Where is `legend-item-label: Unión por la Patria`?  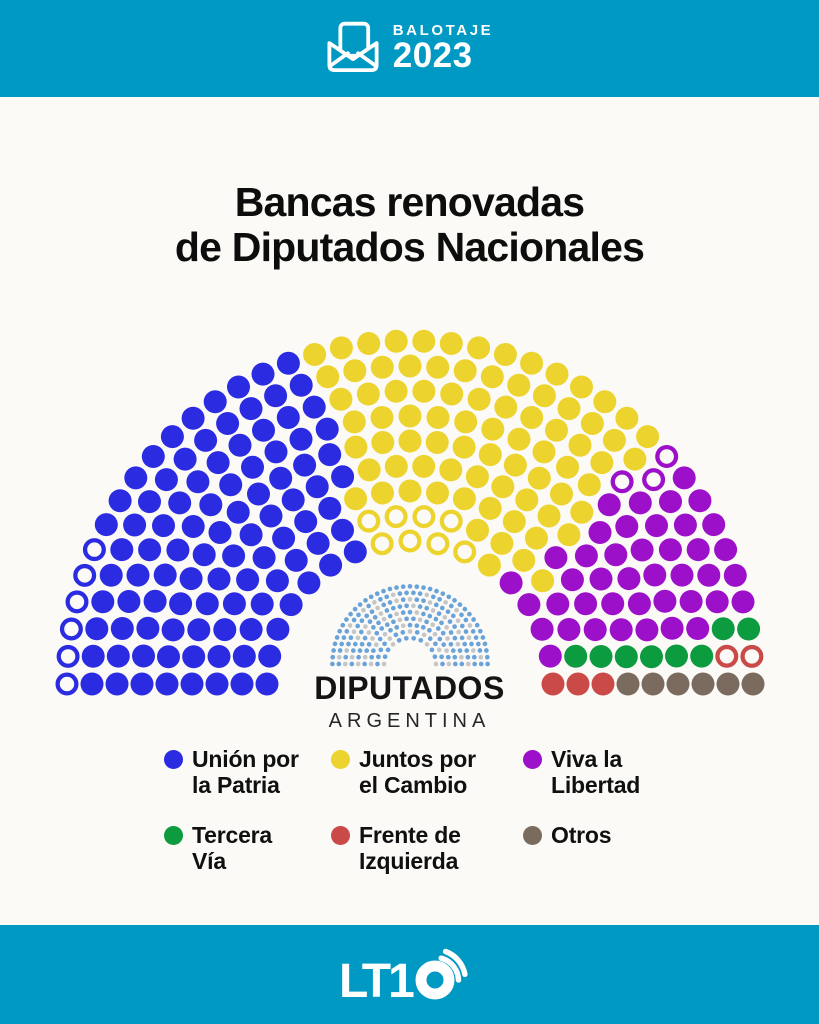 legend-item-label: Unión por la Patria is located at coordinates (245, 772).